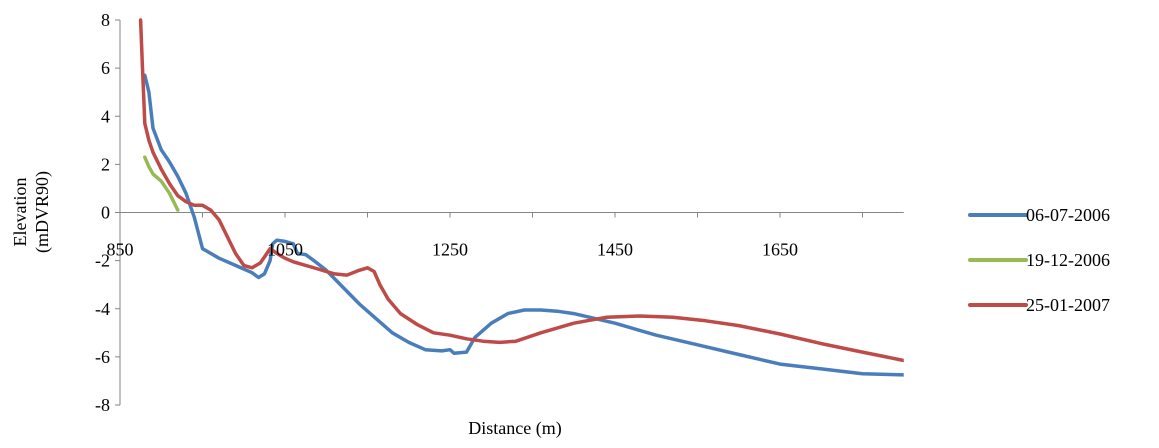 The height and width of the screenshot is (448, 1159). I want to click on legend-label: 06-07-2006, so click(1068, 215).